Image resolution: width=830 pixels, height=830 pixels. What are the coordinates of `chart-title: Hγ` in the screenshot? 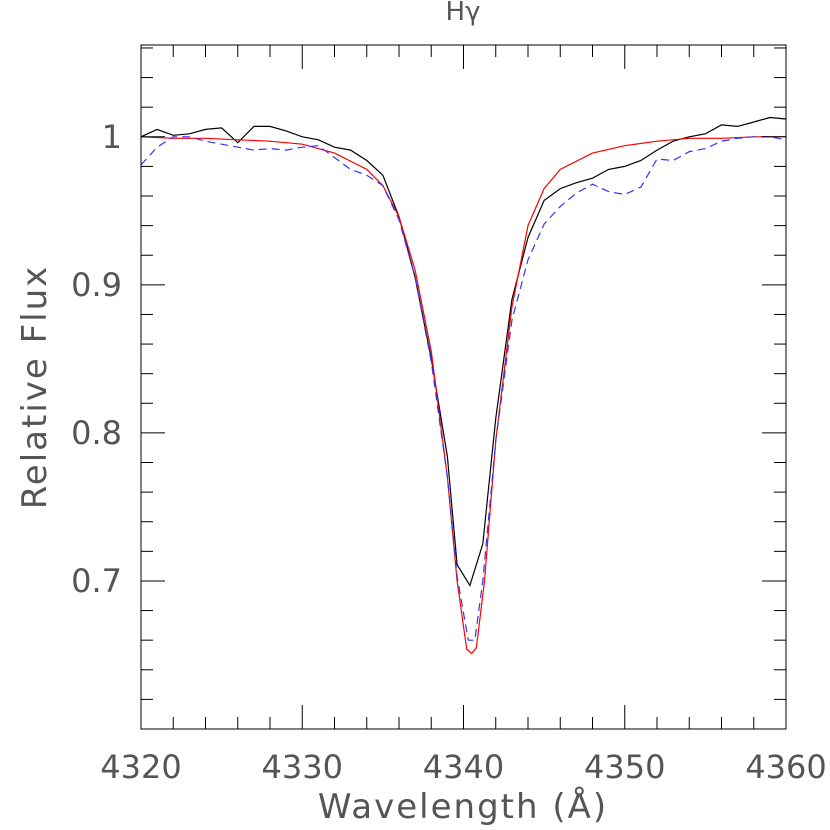 It's located at (463, 13).